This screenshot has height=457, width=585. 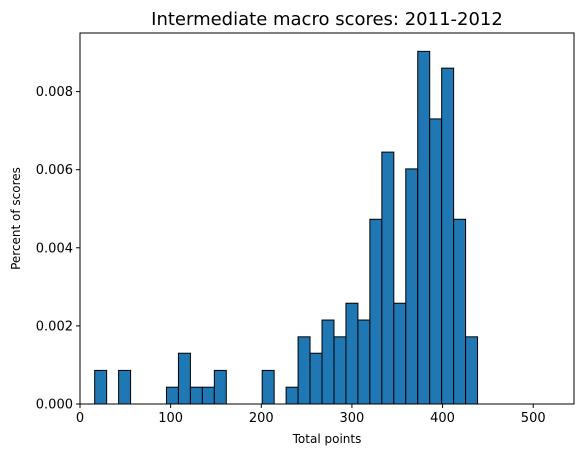 I want to click on y-tick-label: 0.006, so click(x=54, y=170).